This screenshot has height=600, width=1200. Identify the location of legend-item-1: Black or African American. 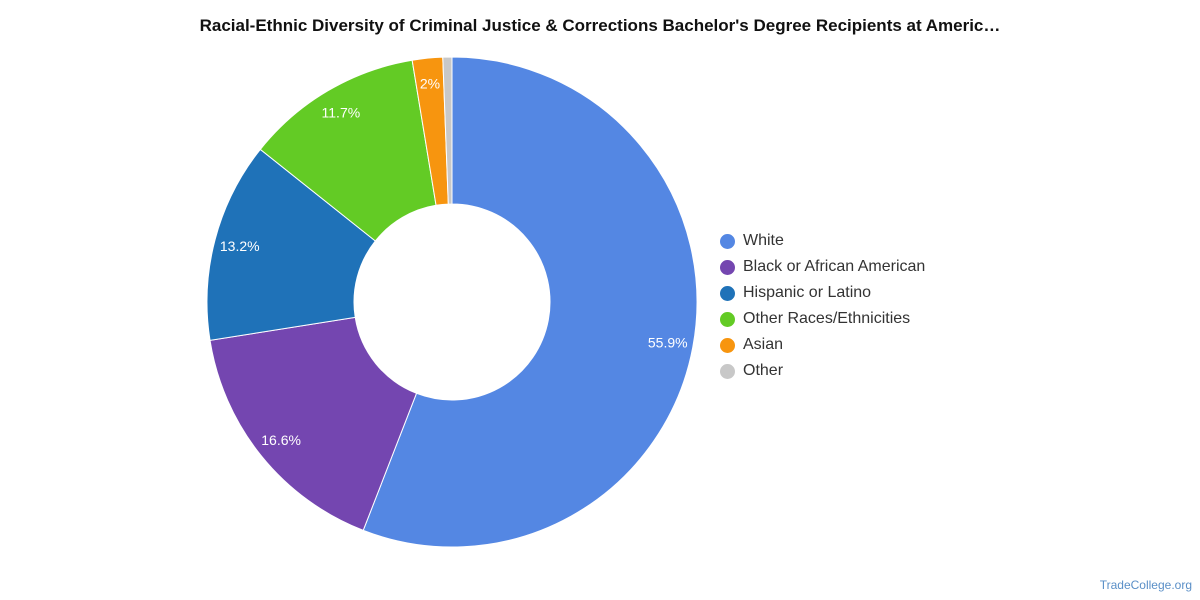
(822, 267).